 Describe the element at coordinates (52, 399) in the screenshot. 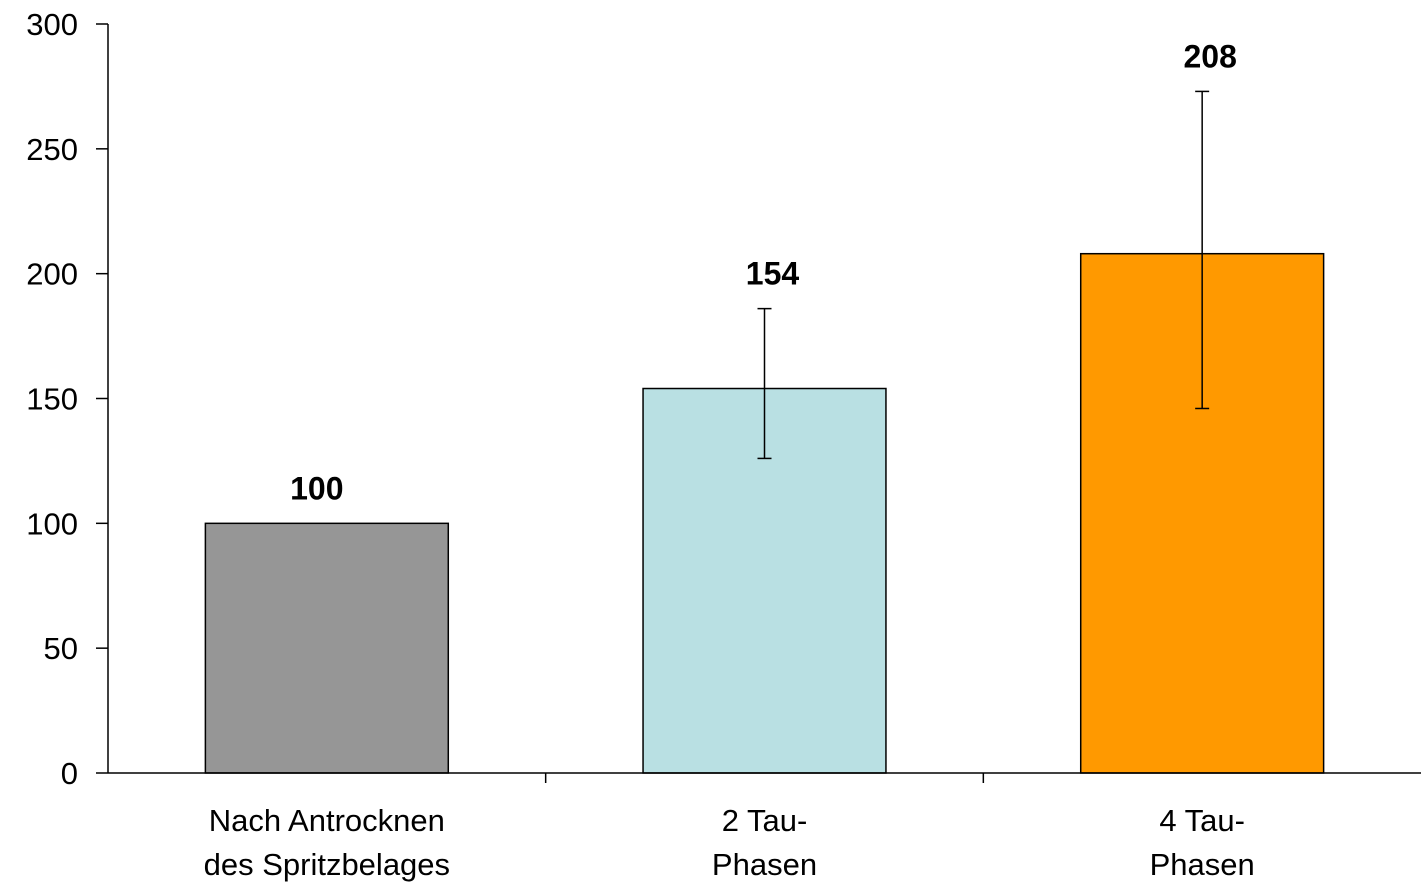

I see `y-tick-label: 150` at that location.